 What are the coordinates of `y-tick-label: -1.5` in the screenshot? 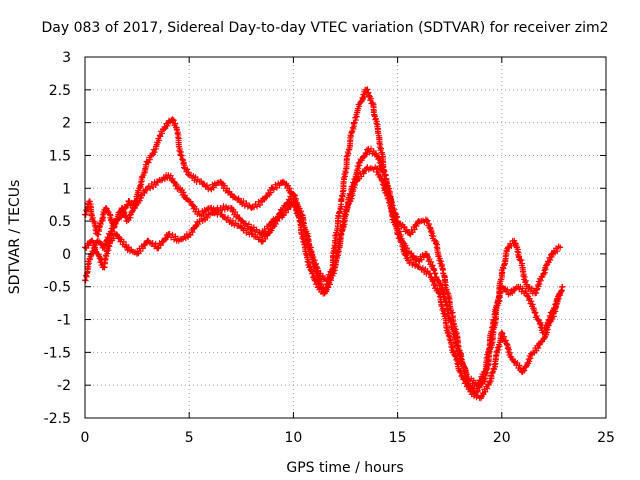 It's located at (57, 353).